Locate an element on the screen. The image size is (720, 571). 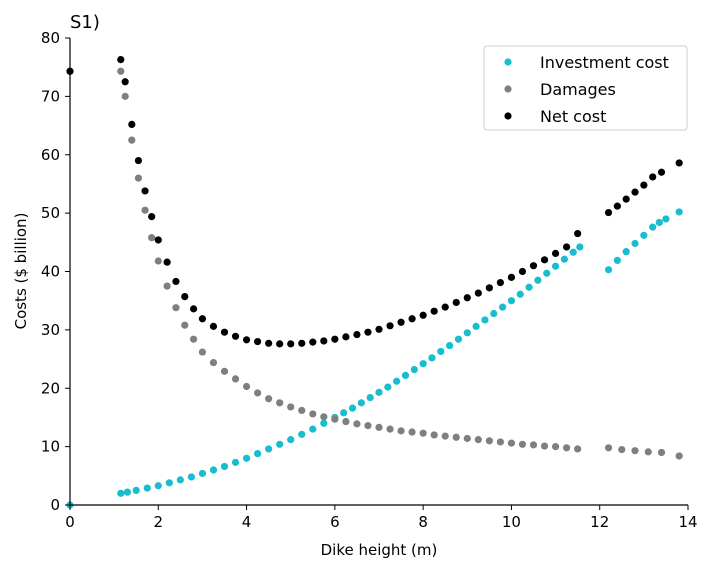
legend-label: Damages is located at coordinates (578, 89).